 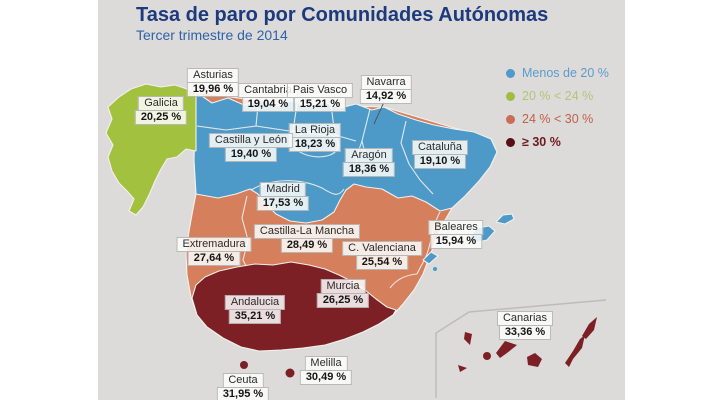 I want to click on region-label-galicia: Galicia 20,25 %, so click(x=161, y=110).